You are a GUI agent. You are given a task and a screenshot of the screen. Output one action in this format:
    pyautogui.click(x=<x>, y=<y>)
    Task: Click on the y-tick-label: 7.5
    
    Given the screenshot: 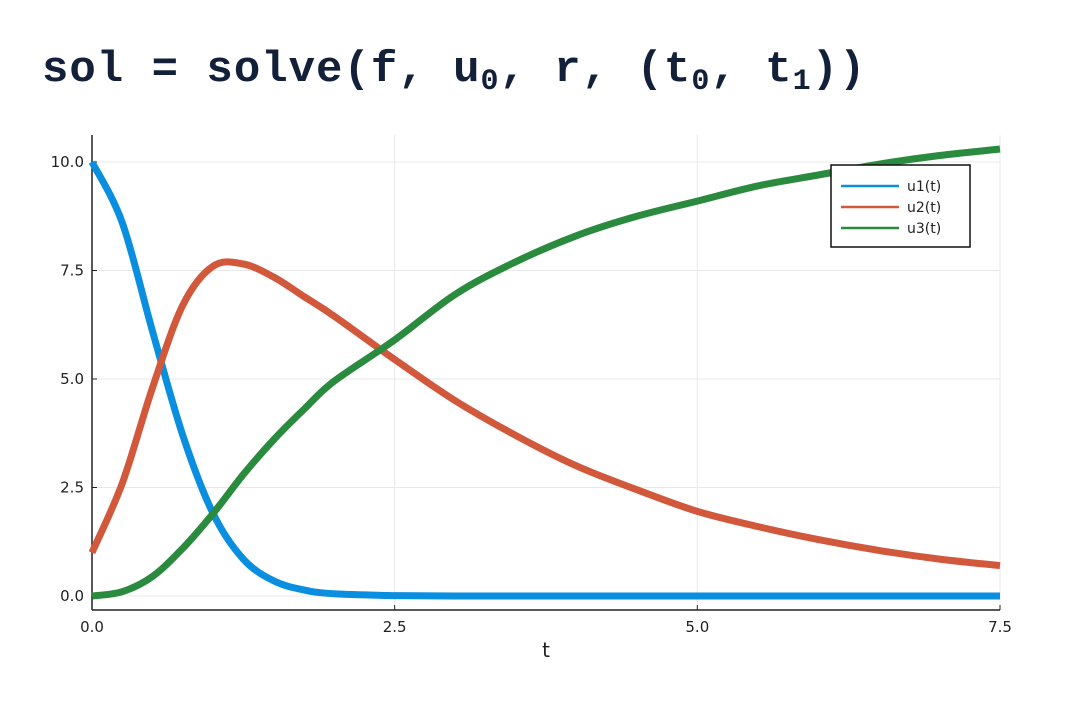 What is the action you would take?
    pyautogui.click(x=72, y=271)
    